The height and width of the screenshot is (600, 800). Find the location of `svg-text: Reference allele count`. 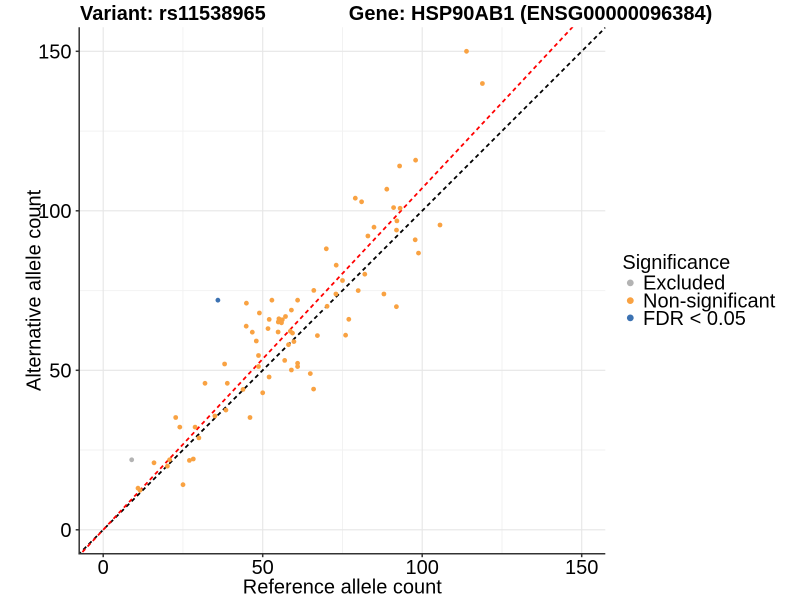

svg-text: Reference allele count is located at coordinates (342, 587).